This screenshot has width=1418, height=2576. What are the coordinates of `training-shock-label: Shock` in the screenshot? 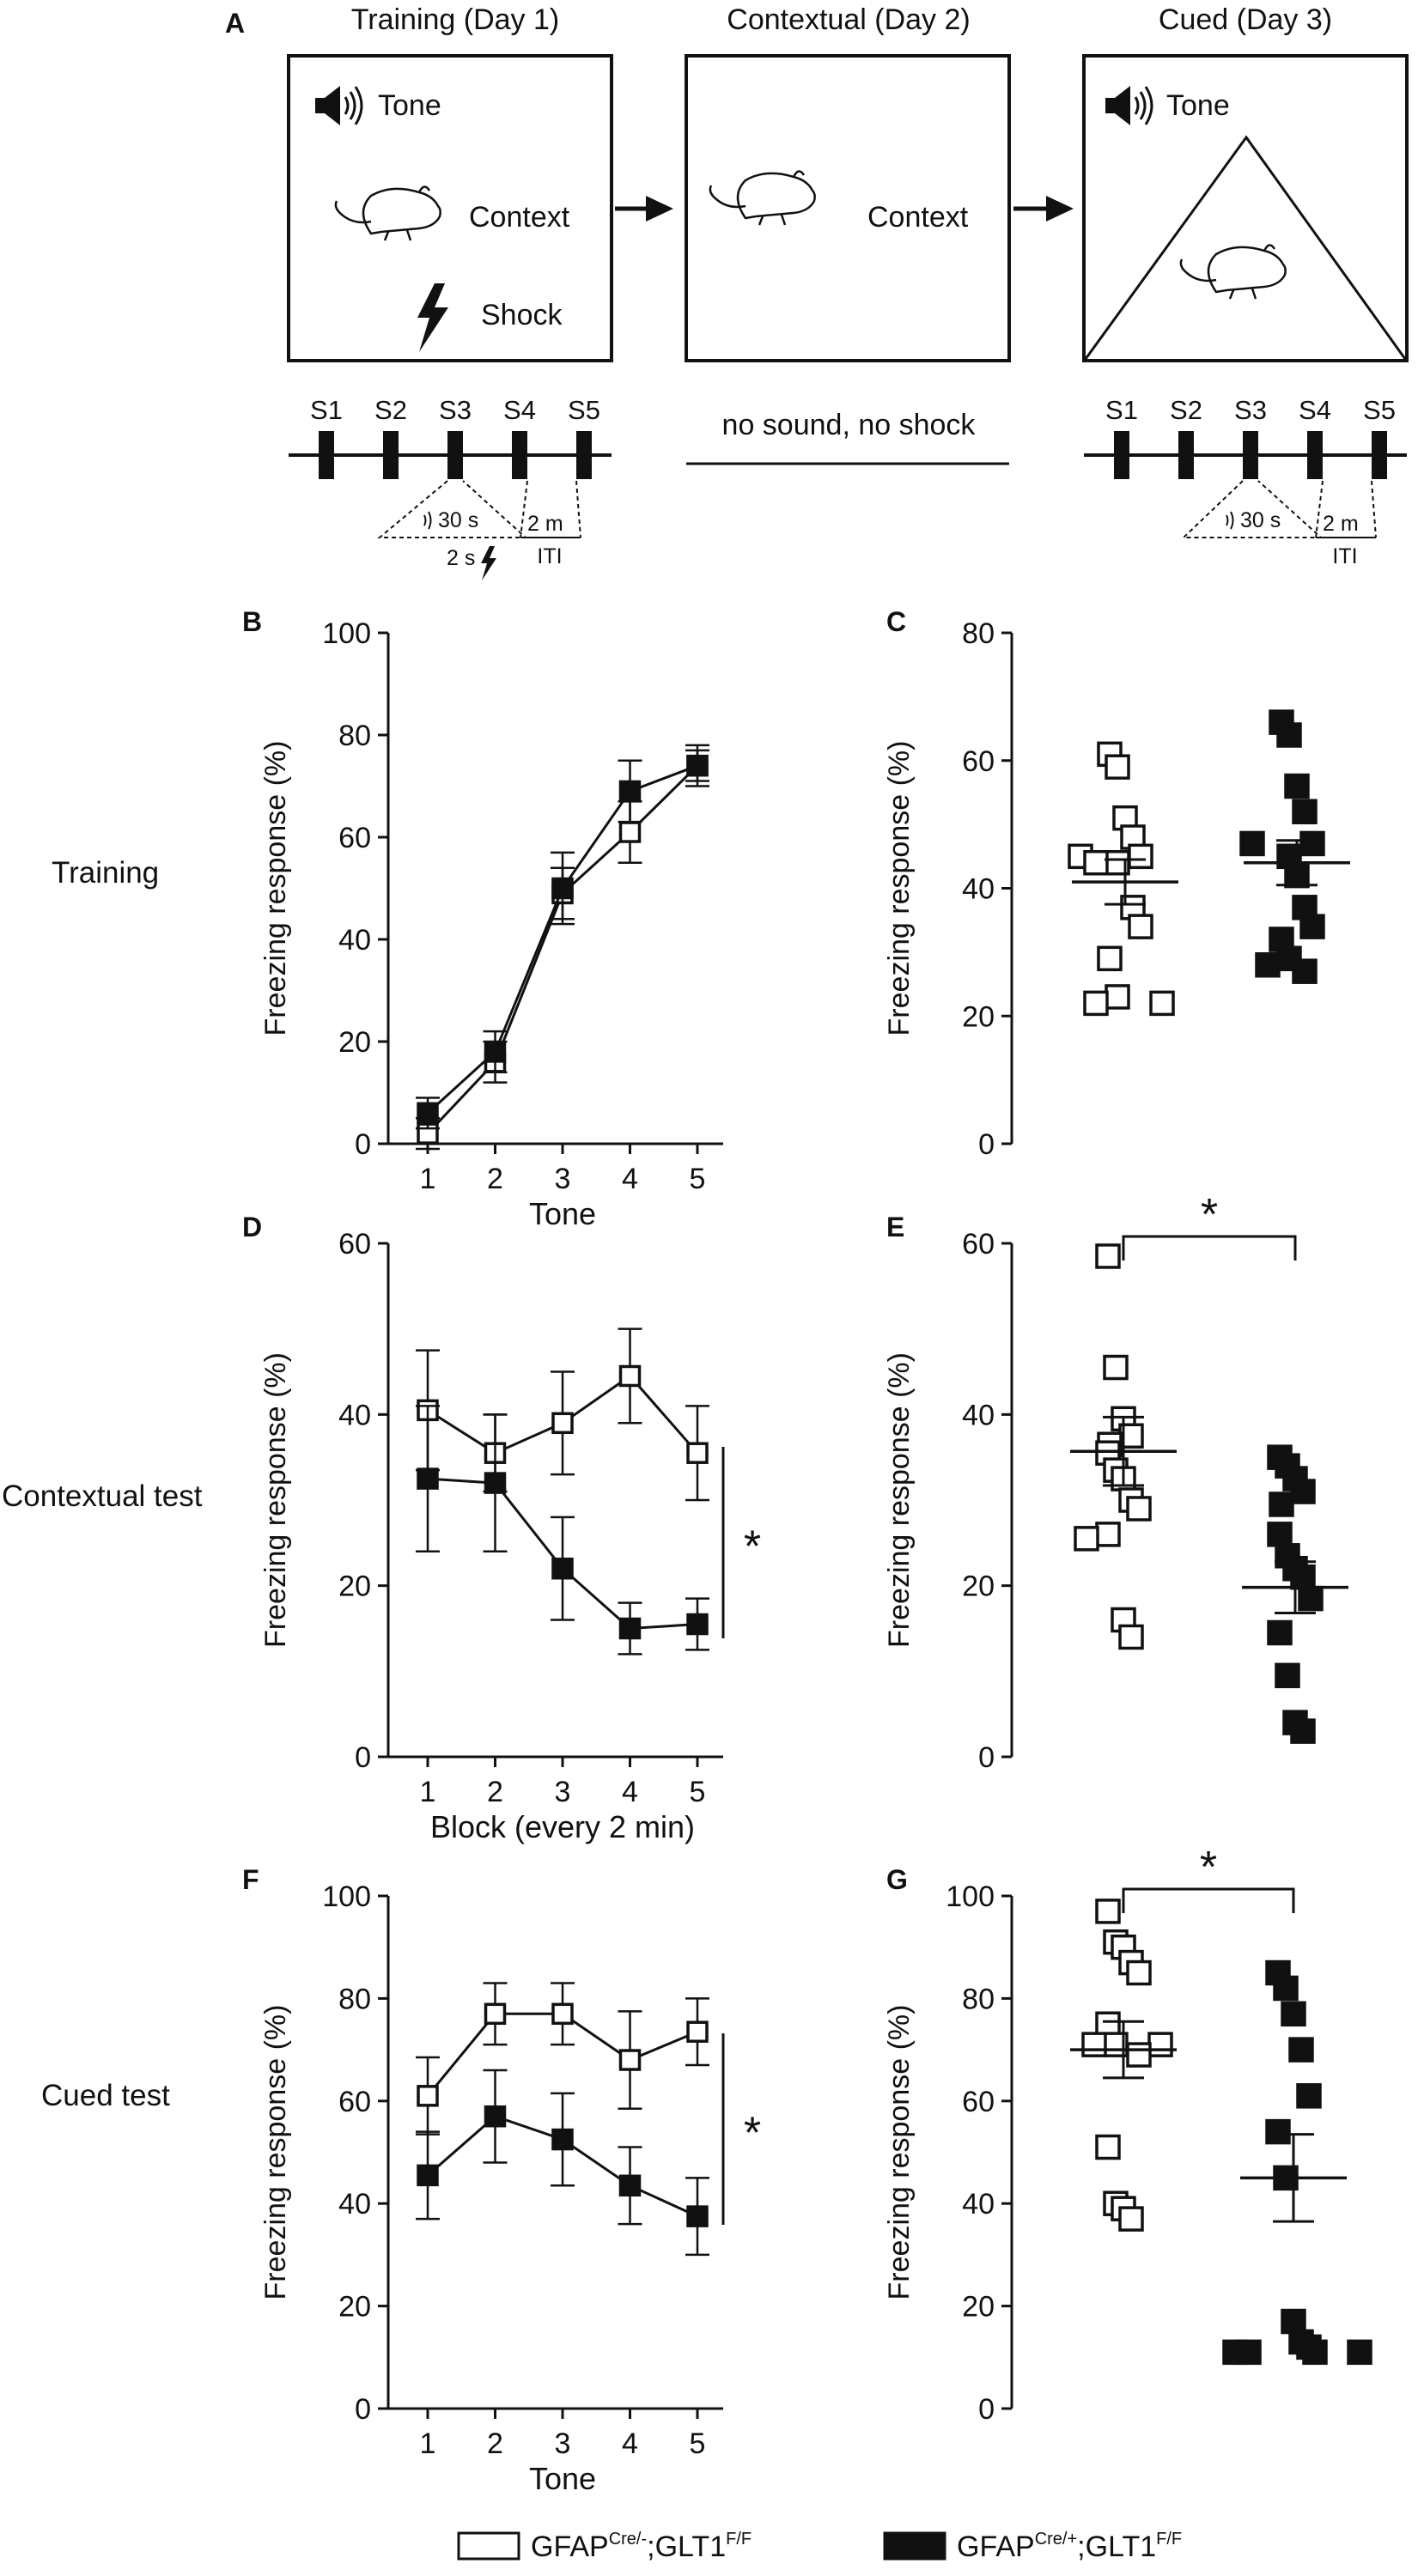 It's located at (522, 315).